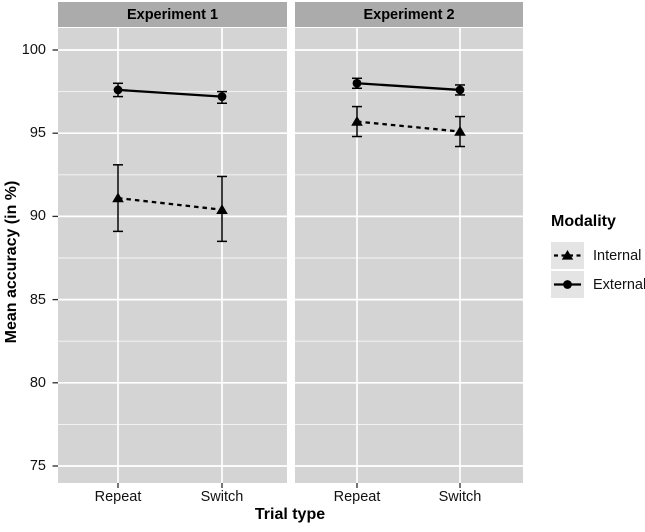  What do you see at coordinates (37, 300) in the screenshot?
I see `y-tick-label-85: 85` at bounding box center [37, 300].